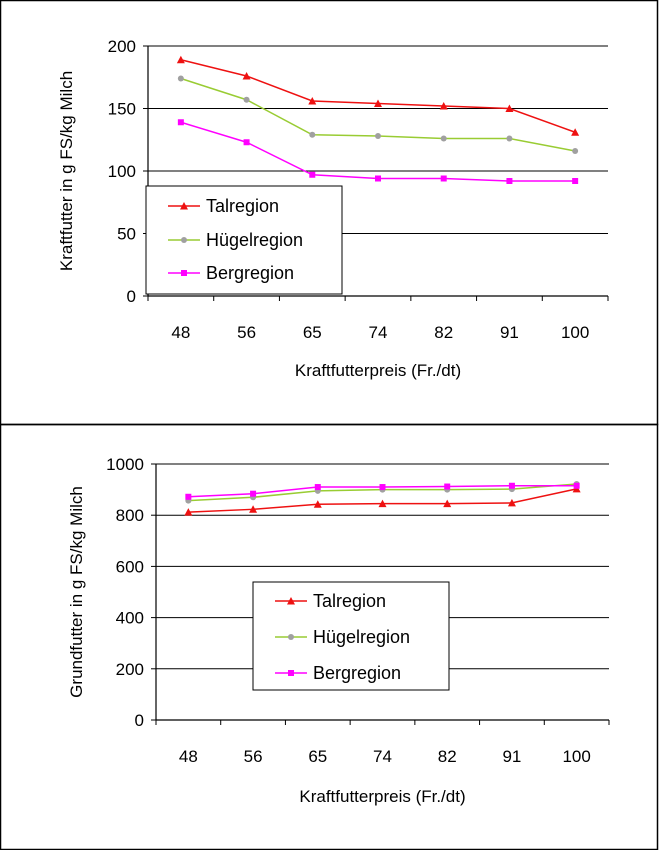 Image resolution: width=659 pixels, height=855 pixels. Describe the element at coordinates (122, 109) in the screenshot. I see `y-tick-label: 150` at that location.